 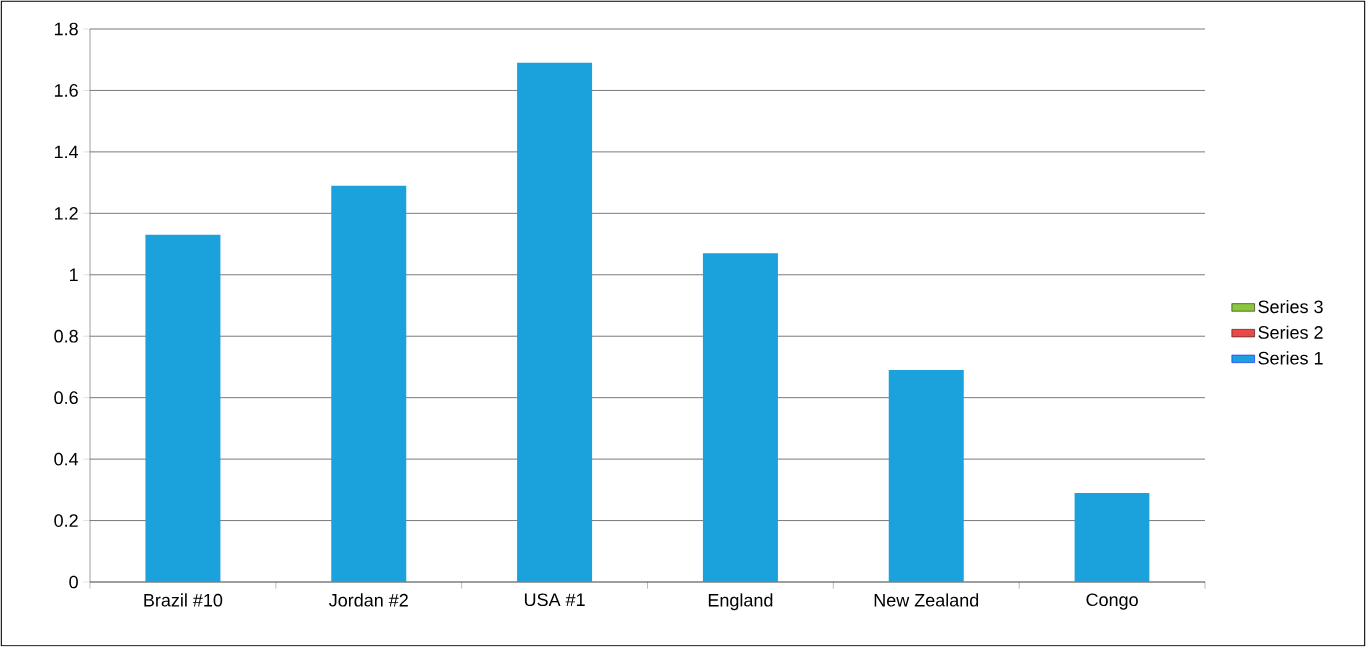 I want to click on y-tick-label: 0.2, so click(x=66, y=520).